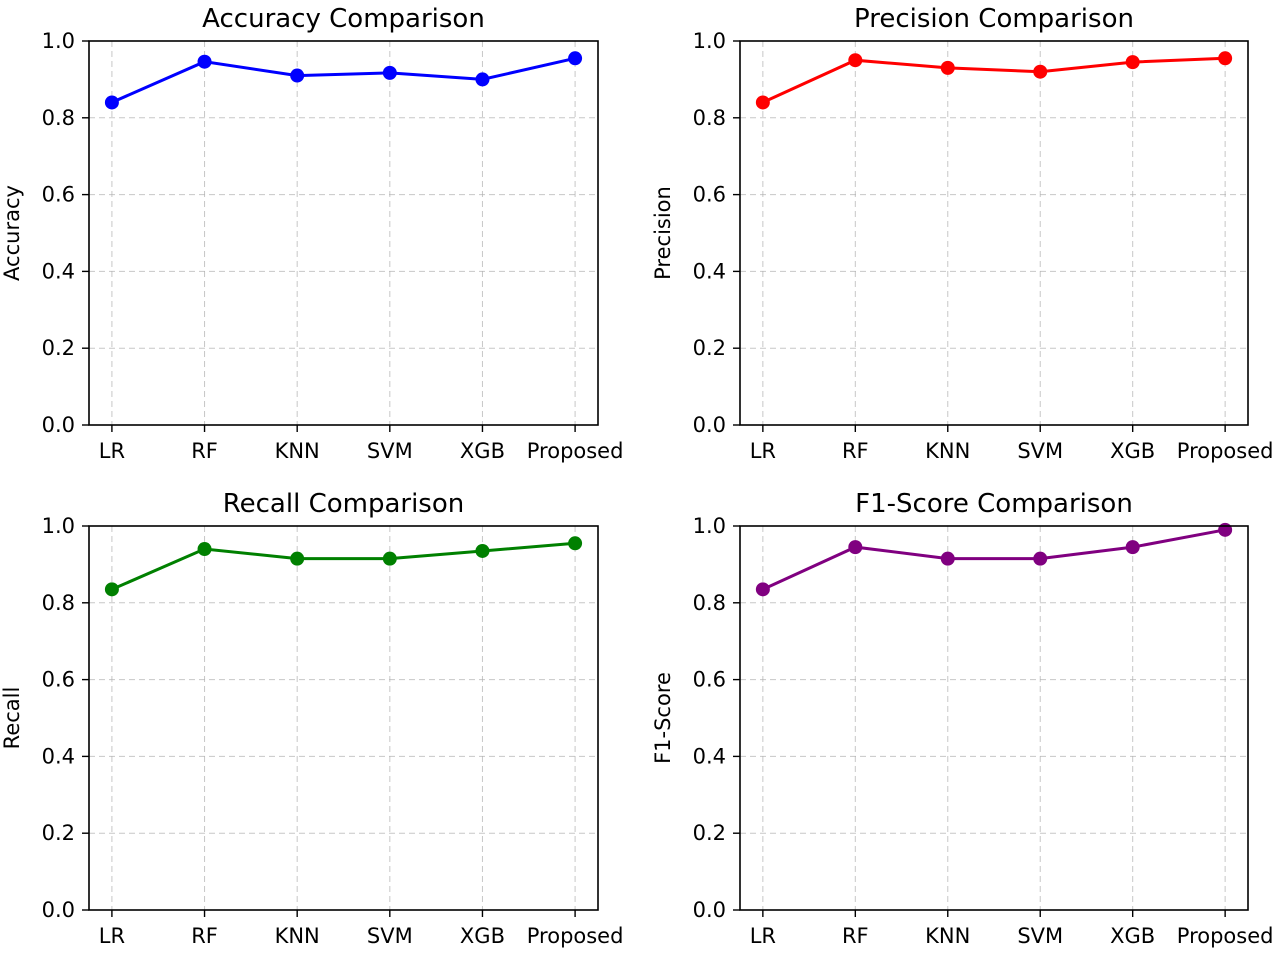 This screenshot has height=957, width=1280. I want to click on precision-x-tick-label: RF, so click(855, 451).